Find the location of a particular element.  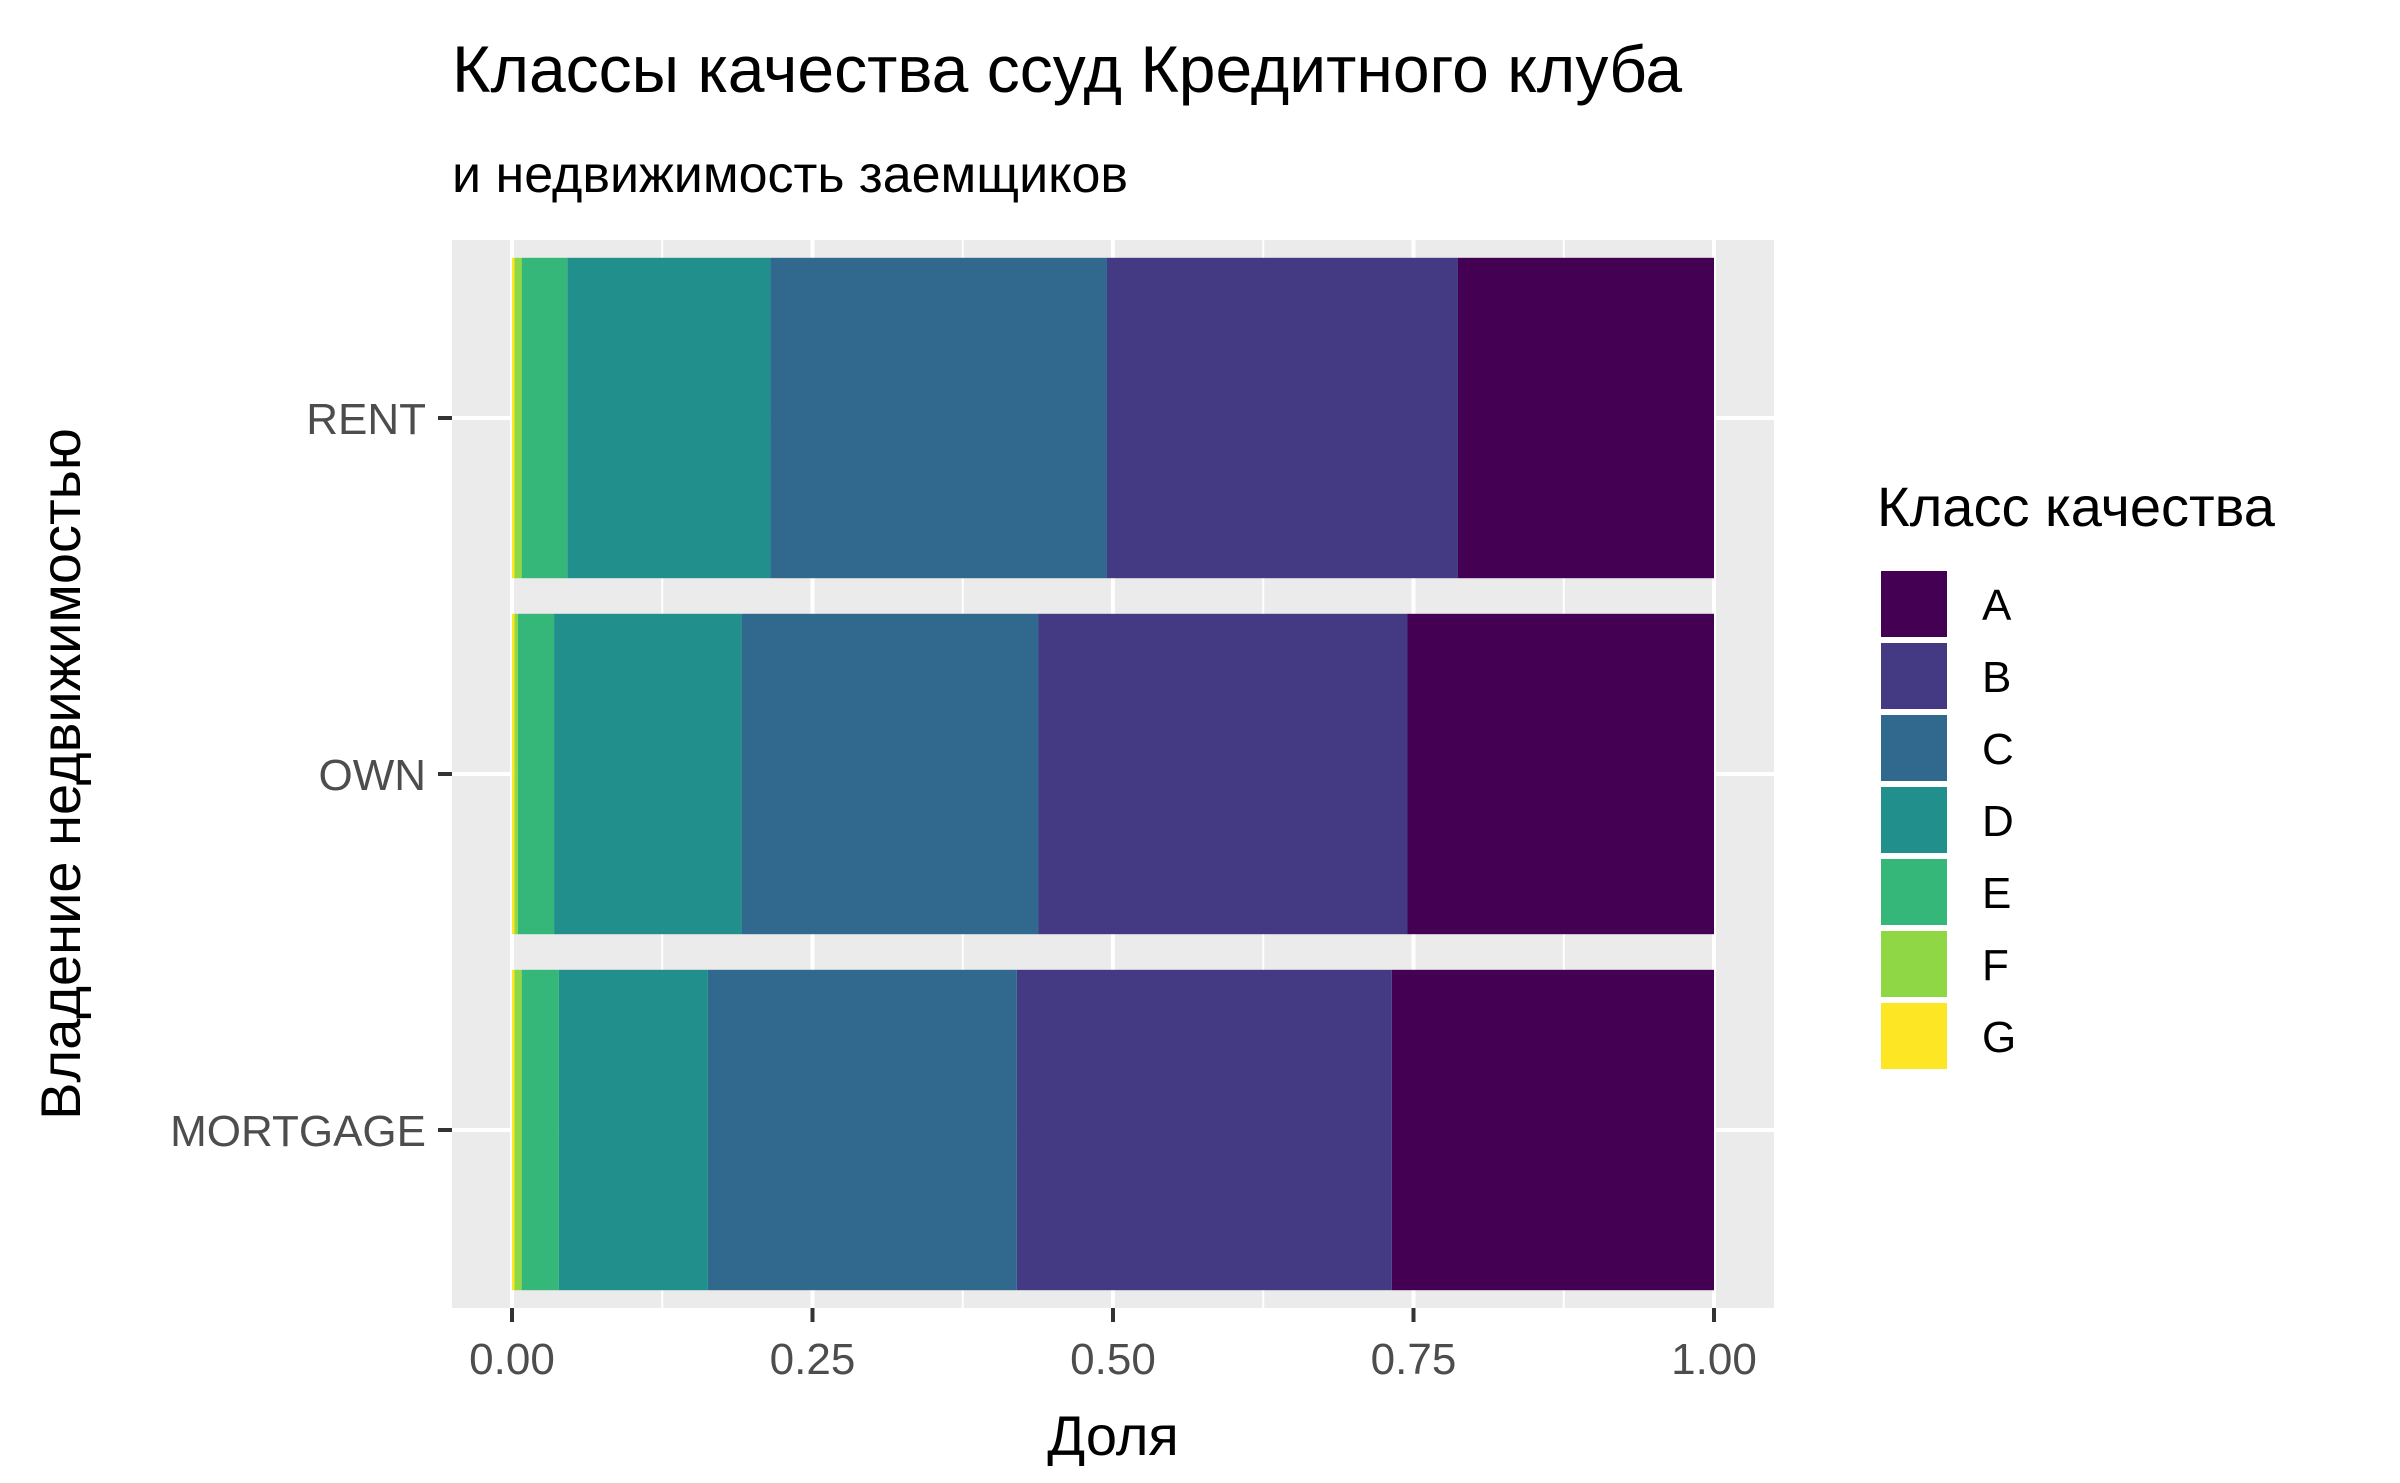

chart-title: Классы качества ссуд Кредитного клуба is located at coordinates (1067, 69).